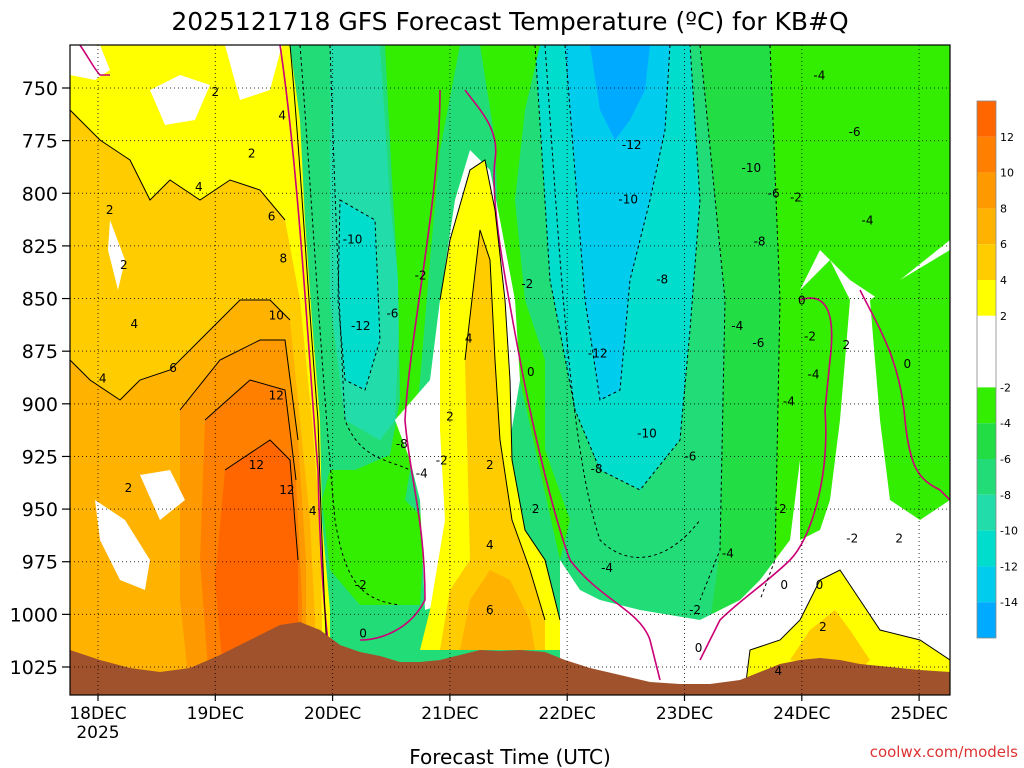 Image resolution: width=1024 pixels, height=768 pixels. Describe the element at coordinates (178, 165) in the screenshot. I see `contour-4-west` at that location.